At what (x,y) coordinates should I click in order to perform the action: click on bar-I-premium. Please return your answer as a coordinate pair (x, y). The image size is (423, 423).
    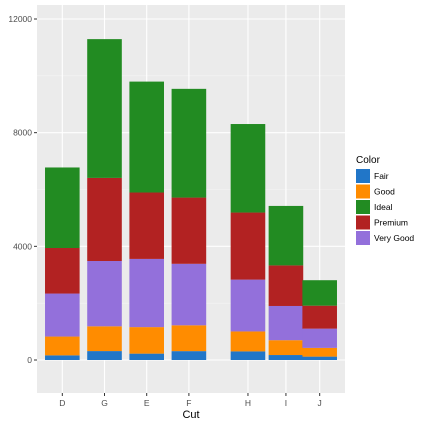
    Looking at the image, I should click on (286, 285).